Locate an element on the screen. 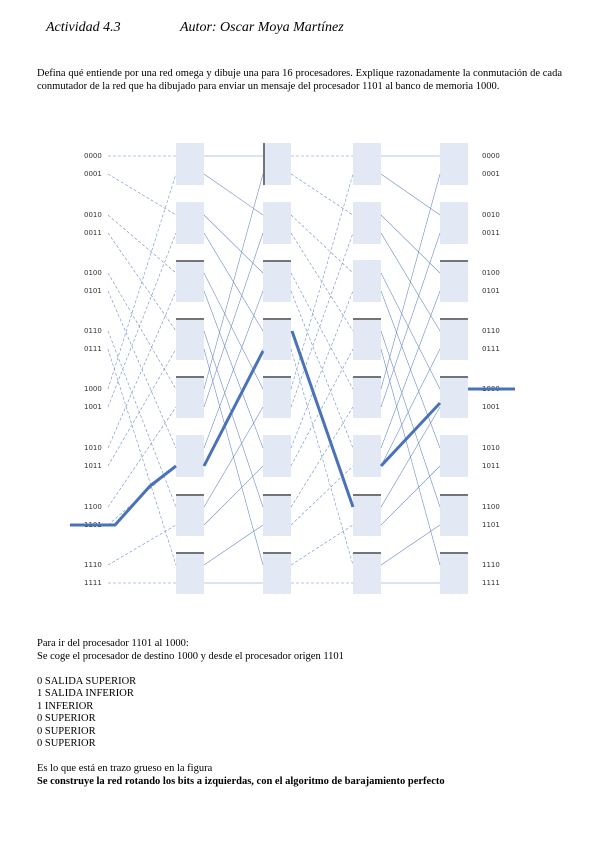  right-label: 0100 is located at coordinates (491, 273).